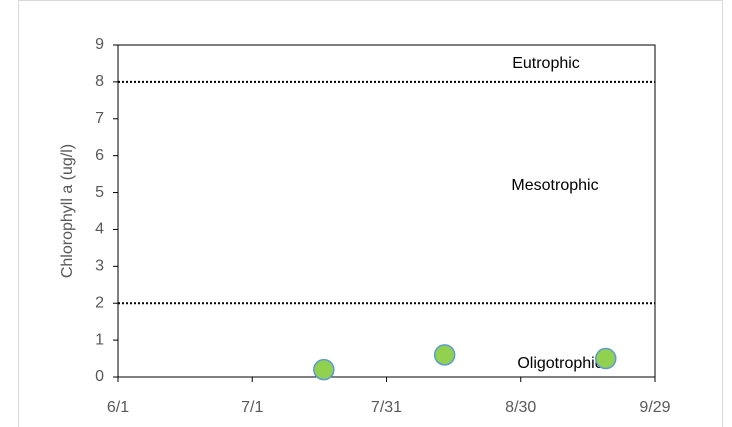 The width and height of the screenshot is (732, 427). Describe the element at coordinates (99, 302) in the screenshot. I see `y-tick-label: 2` at that location.